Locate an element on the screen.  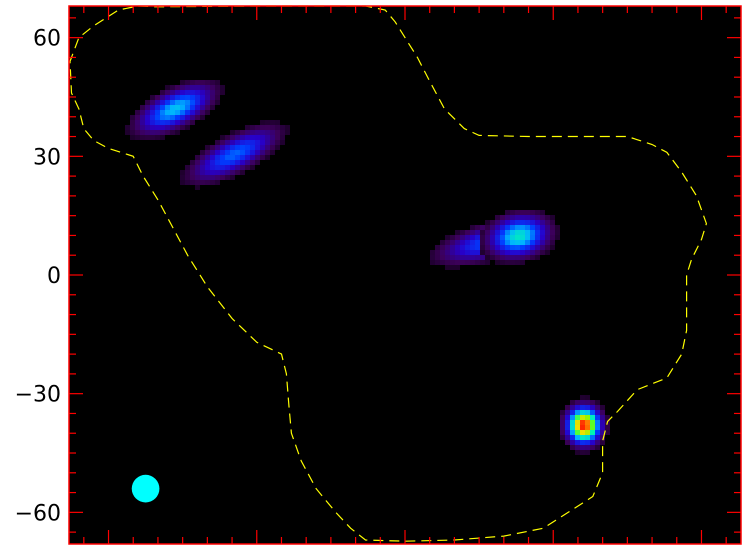
beam-marker is located at coordinates (145, 488).